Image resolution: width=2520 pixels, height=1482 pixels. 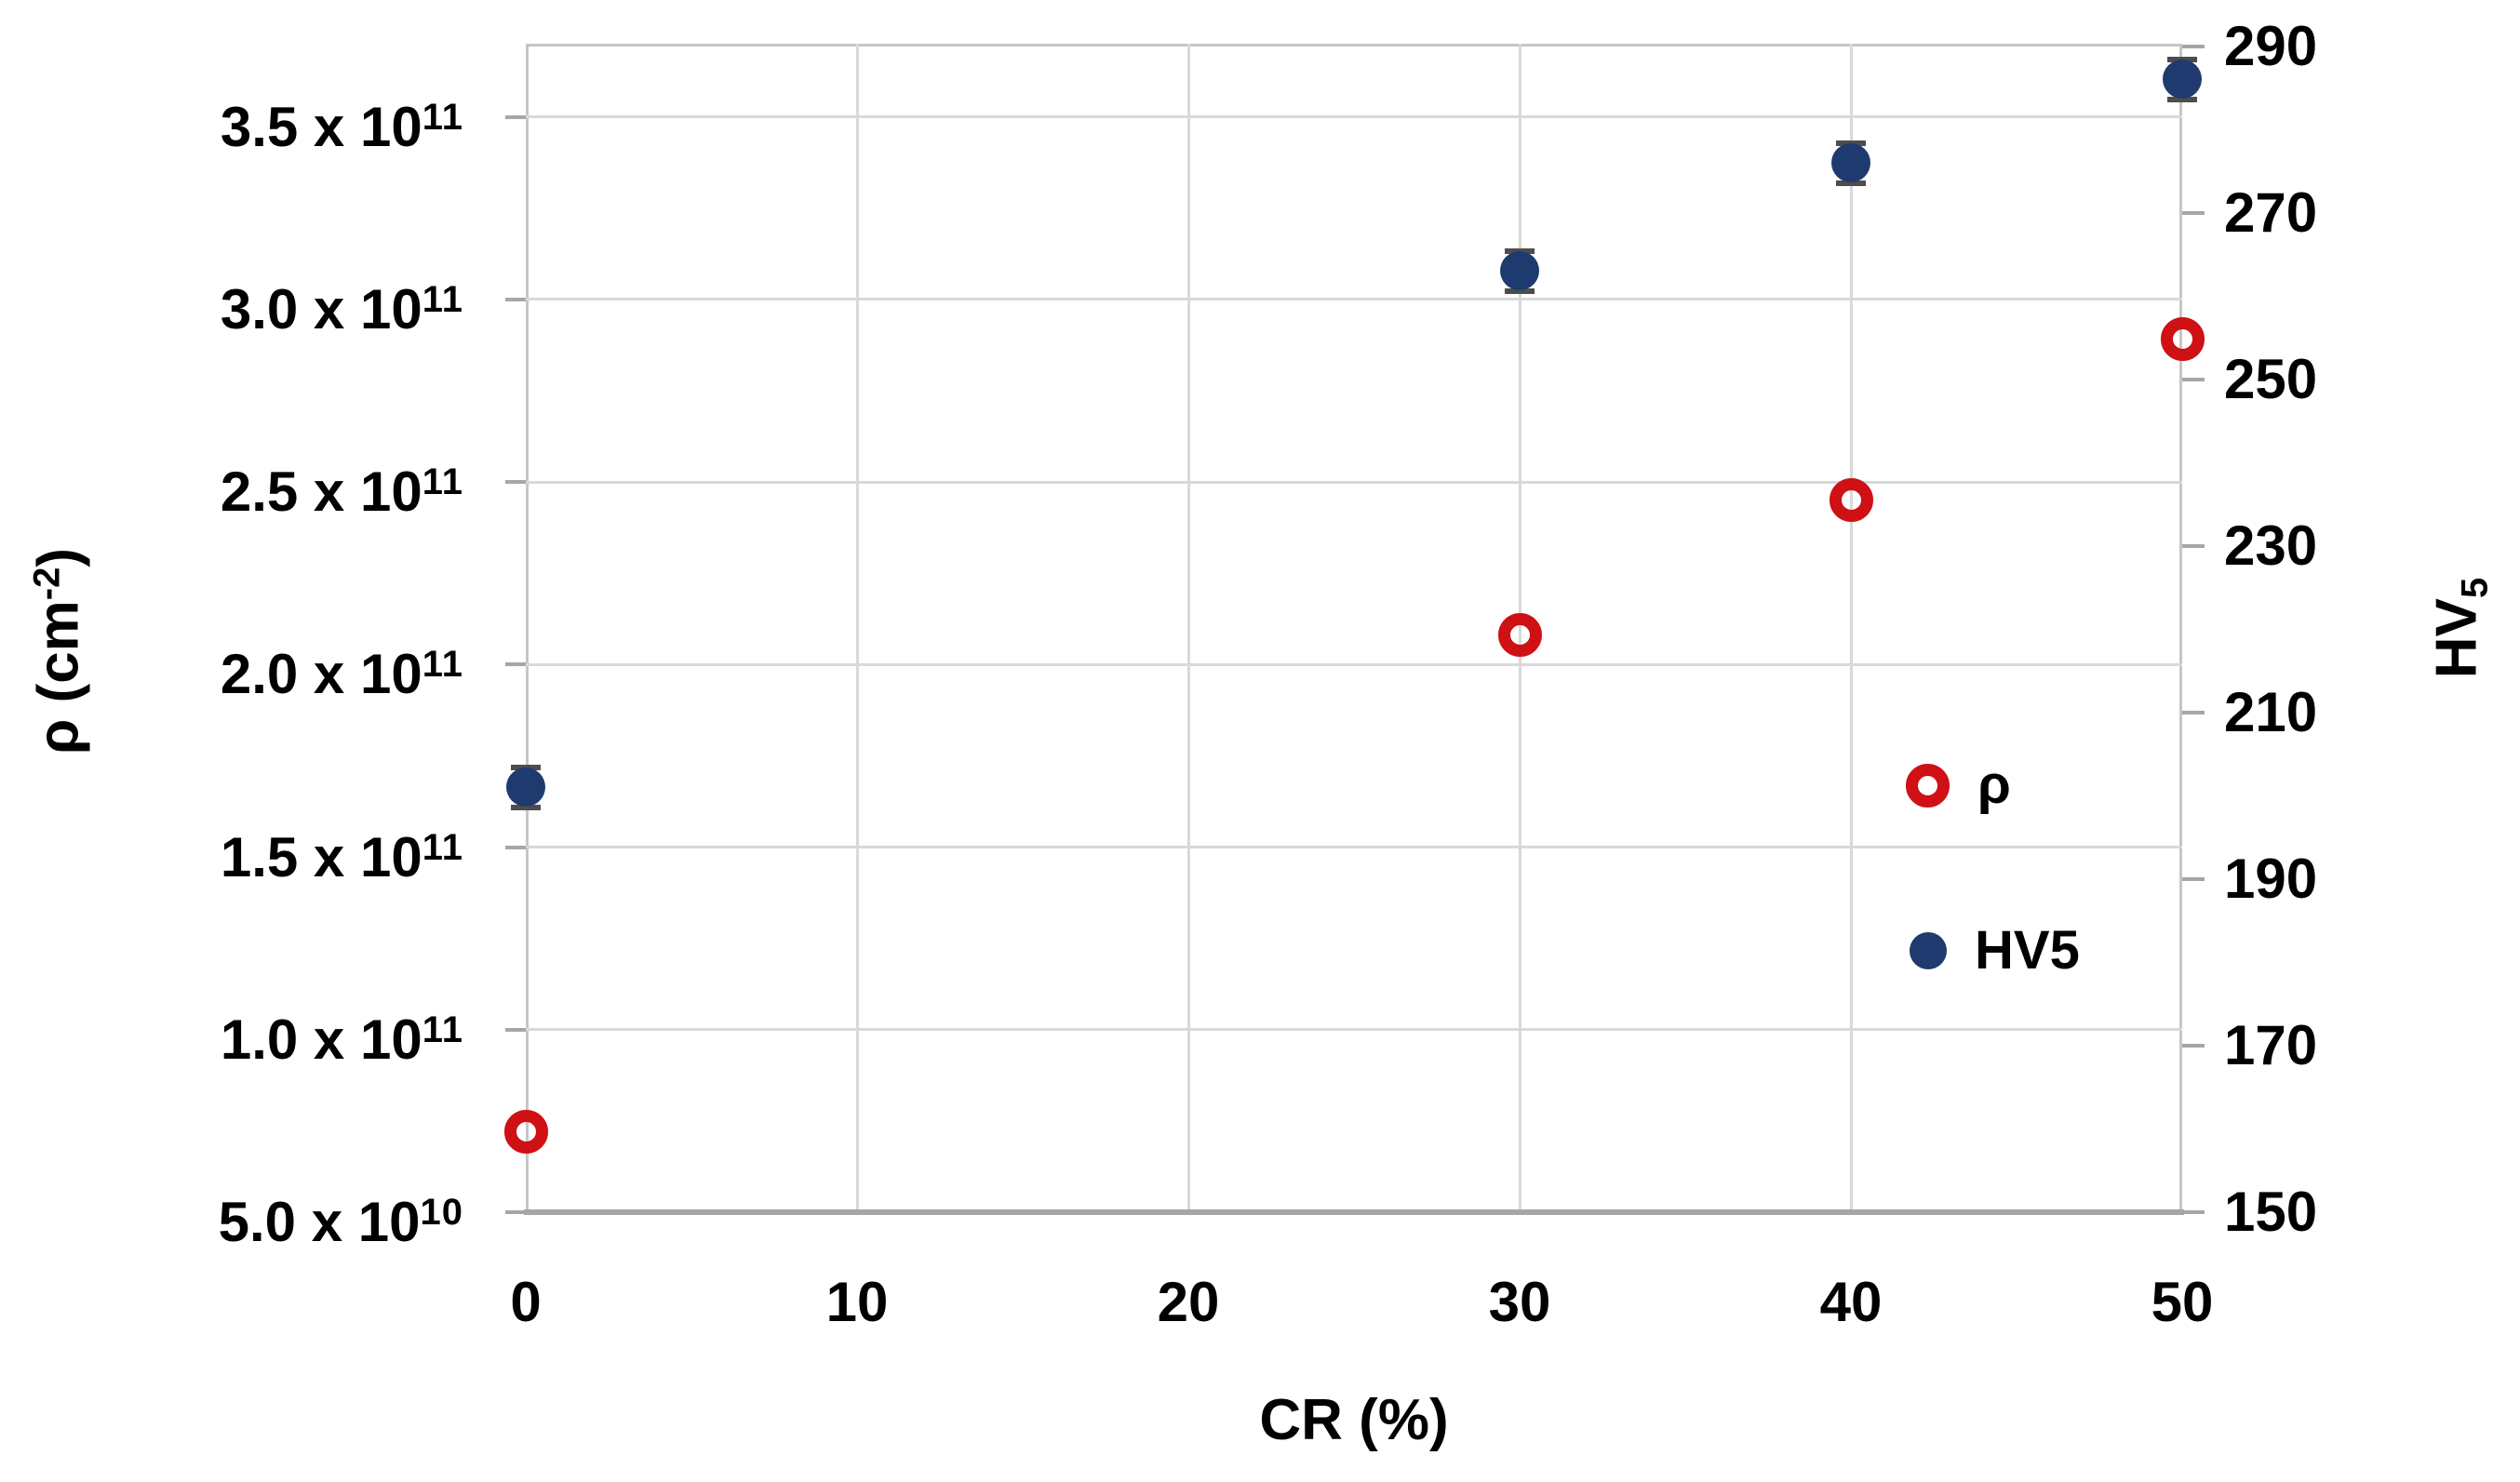 What do you see at coordinates (2271, 212) in the screenshot?
I see `y-right-tick-label: 270` at bounding box center [2271, 212].